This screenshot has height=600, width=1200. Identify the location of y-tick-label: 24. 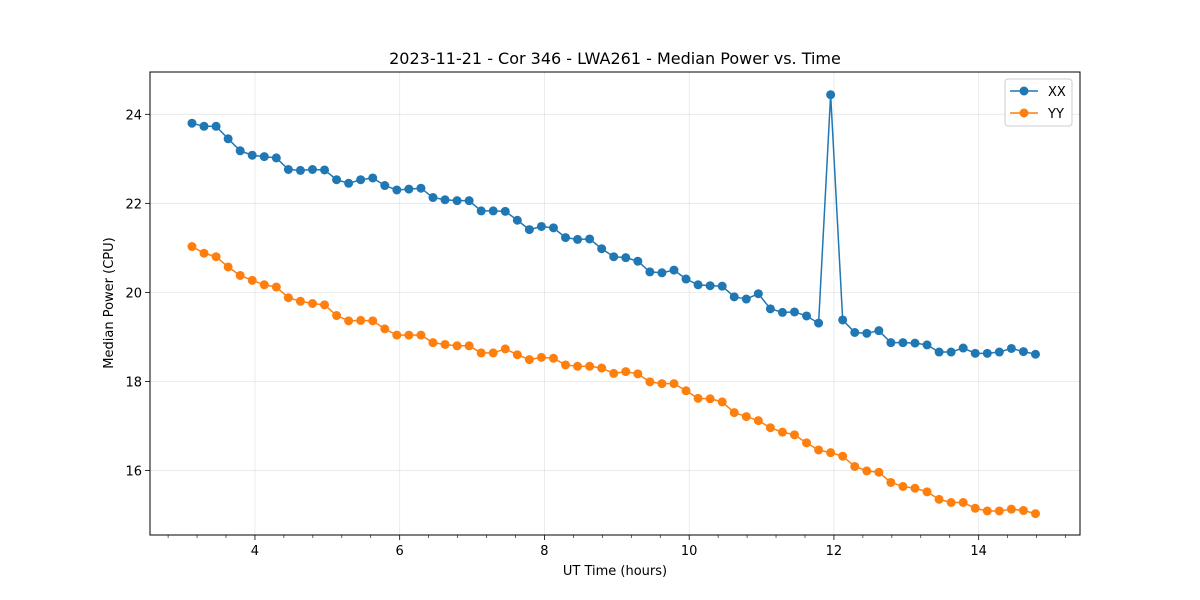
(133, 115).